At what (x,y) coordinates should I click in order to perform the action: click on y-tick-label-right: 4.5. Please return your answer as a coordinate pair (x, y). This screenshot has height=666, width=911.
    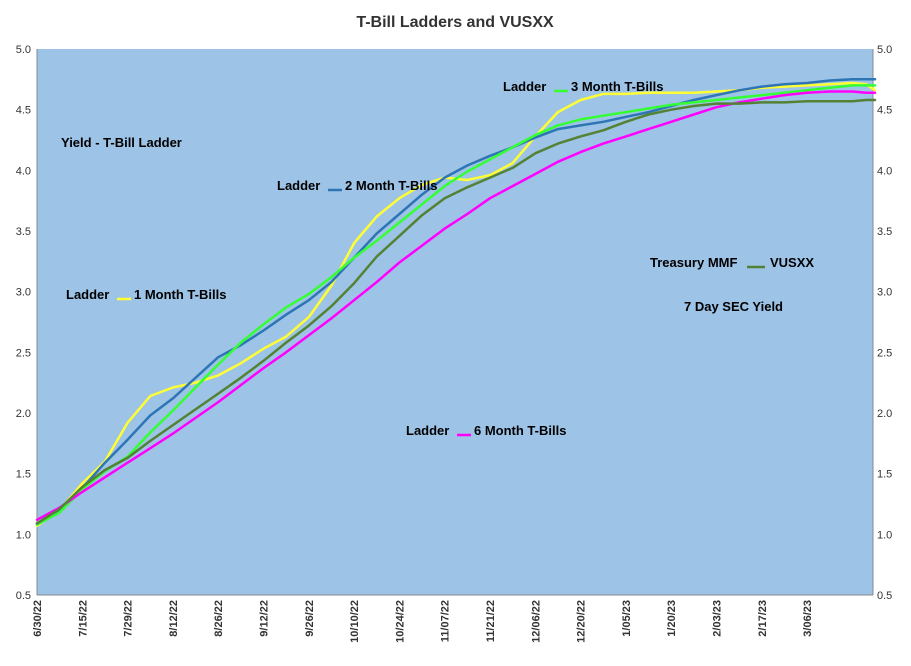
    Looking at the image, I should click on (884, 111).